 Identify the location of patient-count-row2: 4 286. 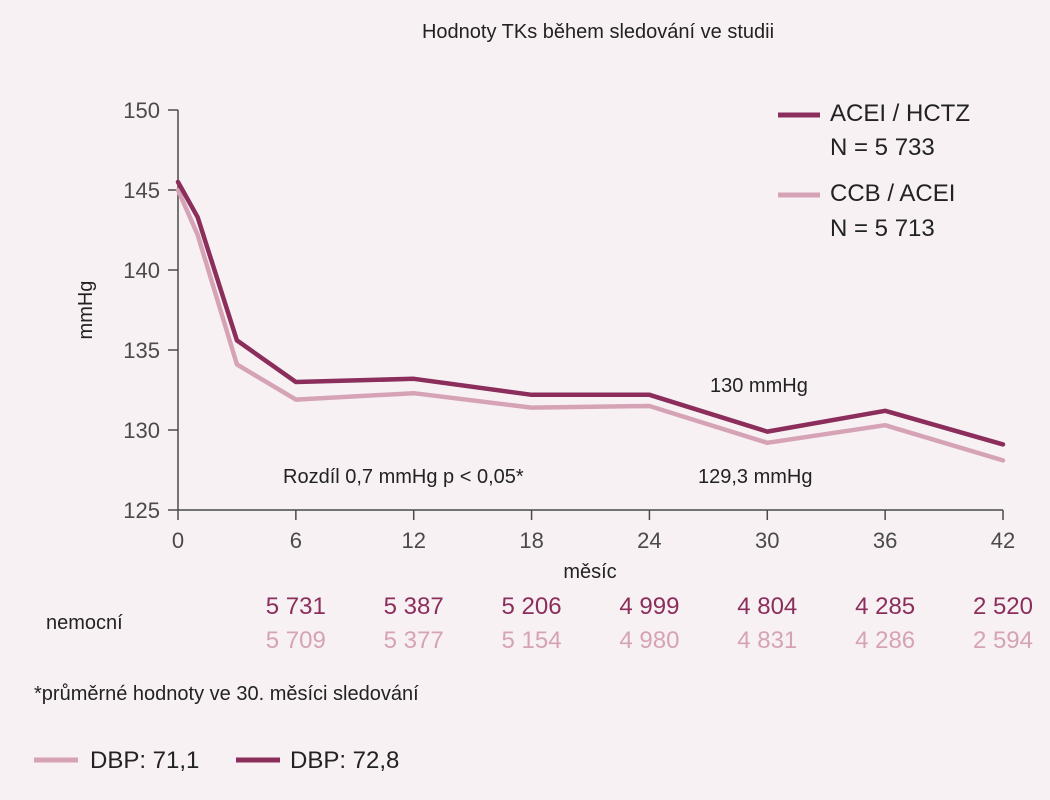
(885, 640).